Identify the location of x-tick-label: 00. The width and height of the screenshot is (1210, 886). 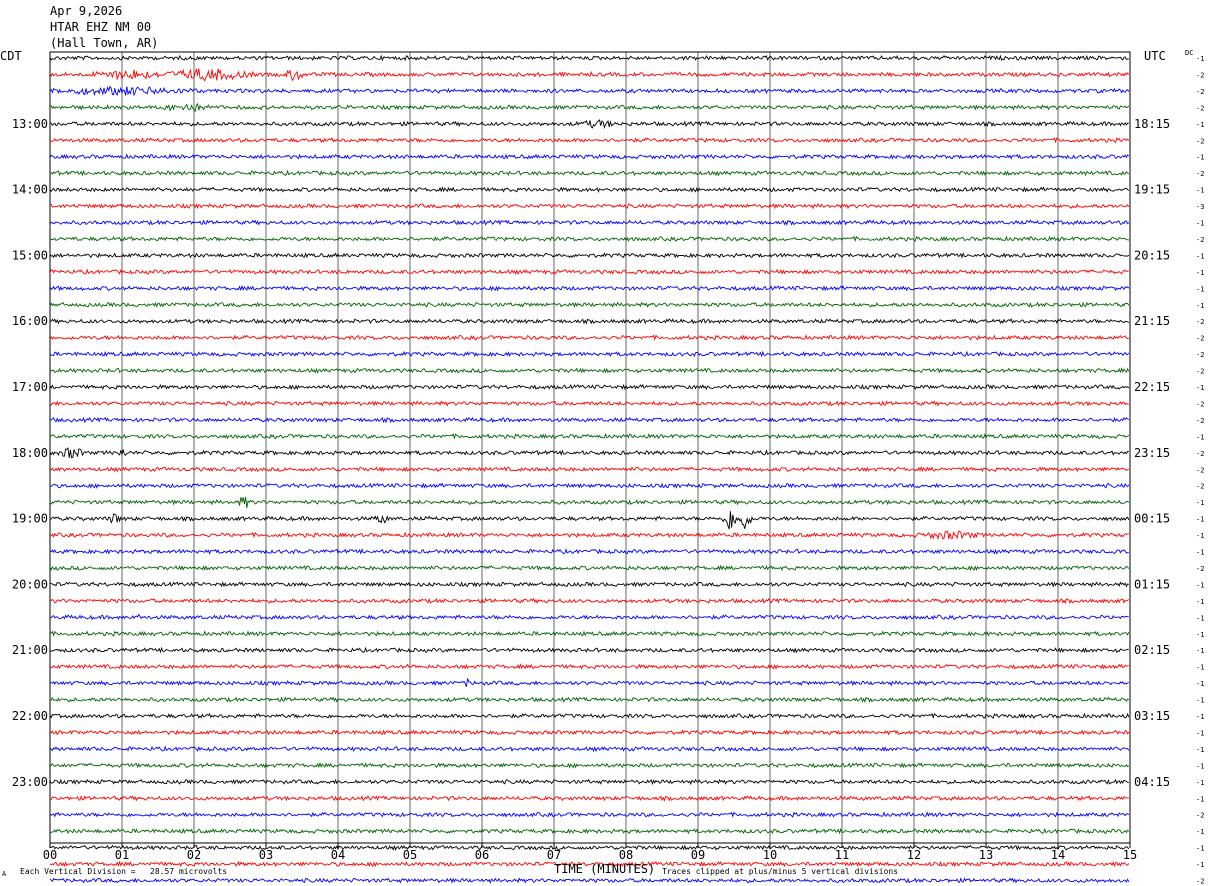
(50, 855).